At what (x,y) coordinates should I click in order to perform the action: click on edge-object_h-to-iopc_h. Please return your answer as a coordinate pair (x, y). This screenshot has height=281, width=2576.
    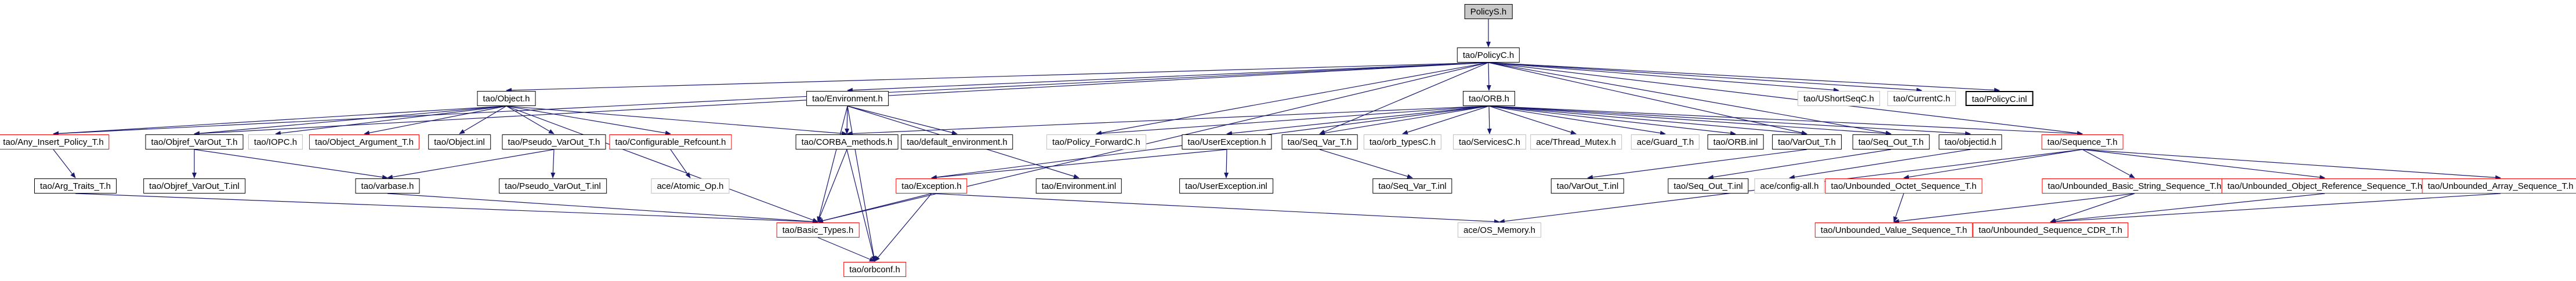
    Looking at the image, I should click on (391, 121).